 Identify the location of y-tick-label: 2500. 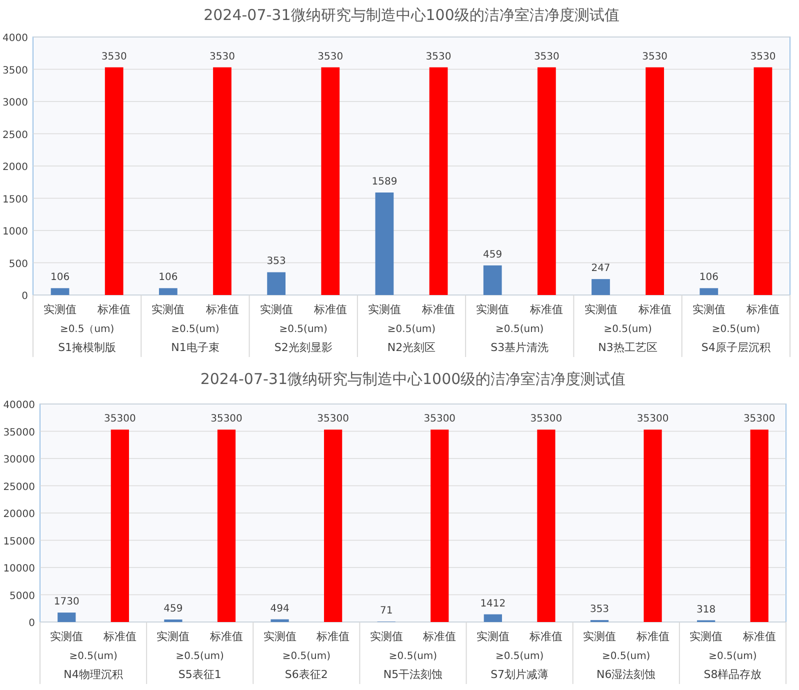
(15, 135).